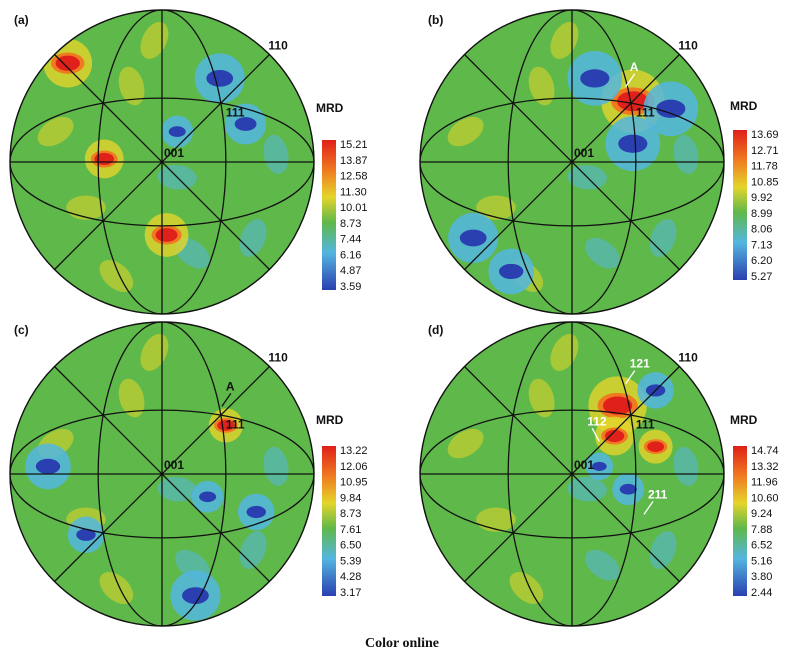 The image size is (804, 664). Describe the element at coordinates (764, 483) in the screenshot. I see `colorbar-tick-label: 11.96` at that location.